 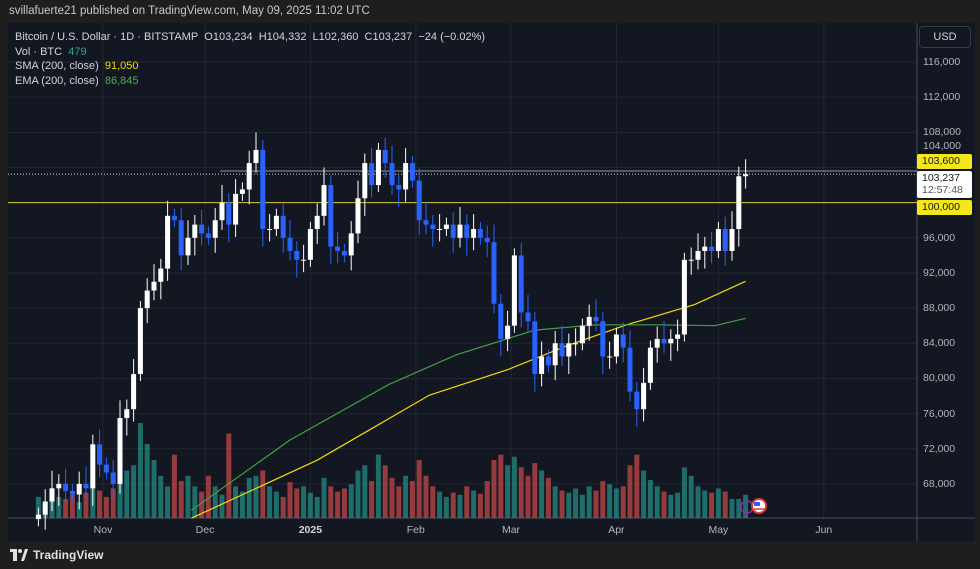 What do you see at coordinates (945, 37) in the screenshot?
I see `currency-button: USD` at bounding box center [945, 37].